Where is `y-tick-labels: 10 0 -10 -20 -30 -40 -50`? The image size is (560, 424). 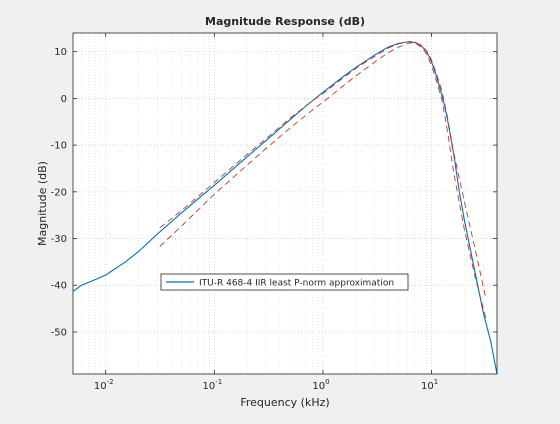 y-tick-labels: 10 0 -10 -20 -30 -40 -50 is located at coordinates (59, 192).